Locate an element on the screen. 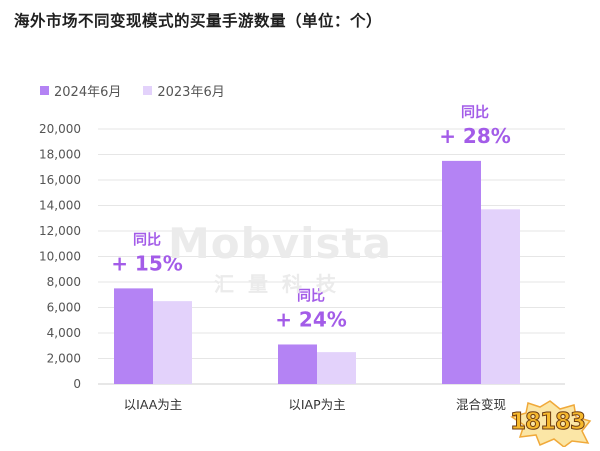 Image resolution: width=600 pixels, height=451 pixels. logo-text: 18183 is located at coordinates (547, 422).